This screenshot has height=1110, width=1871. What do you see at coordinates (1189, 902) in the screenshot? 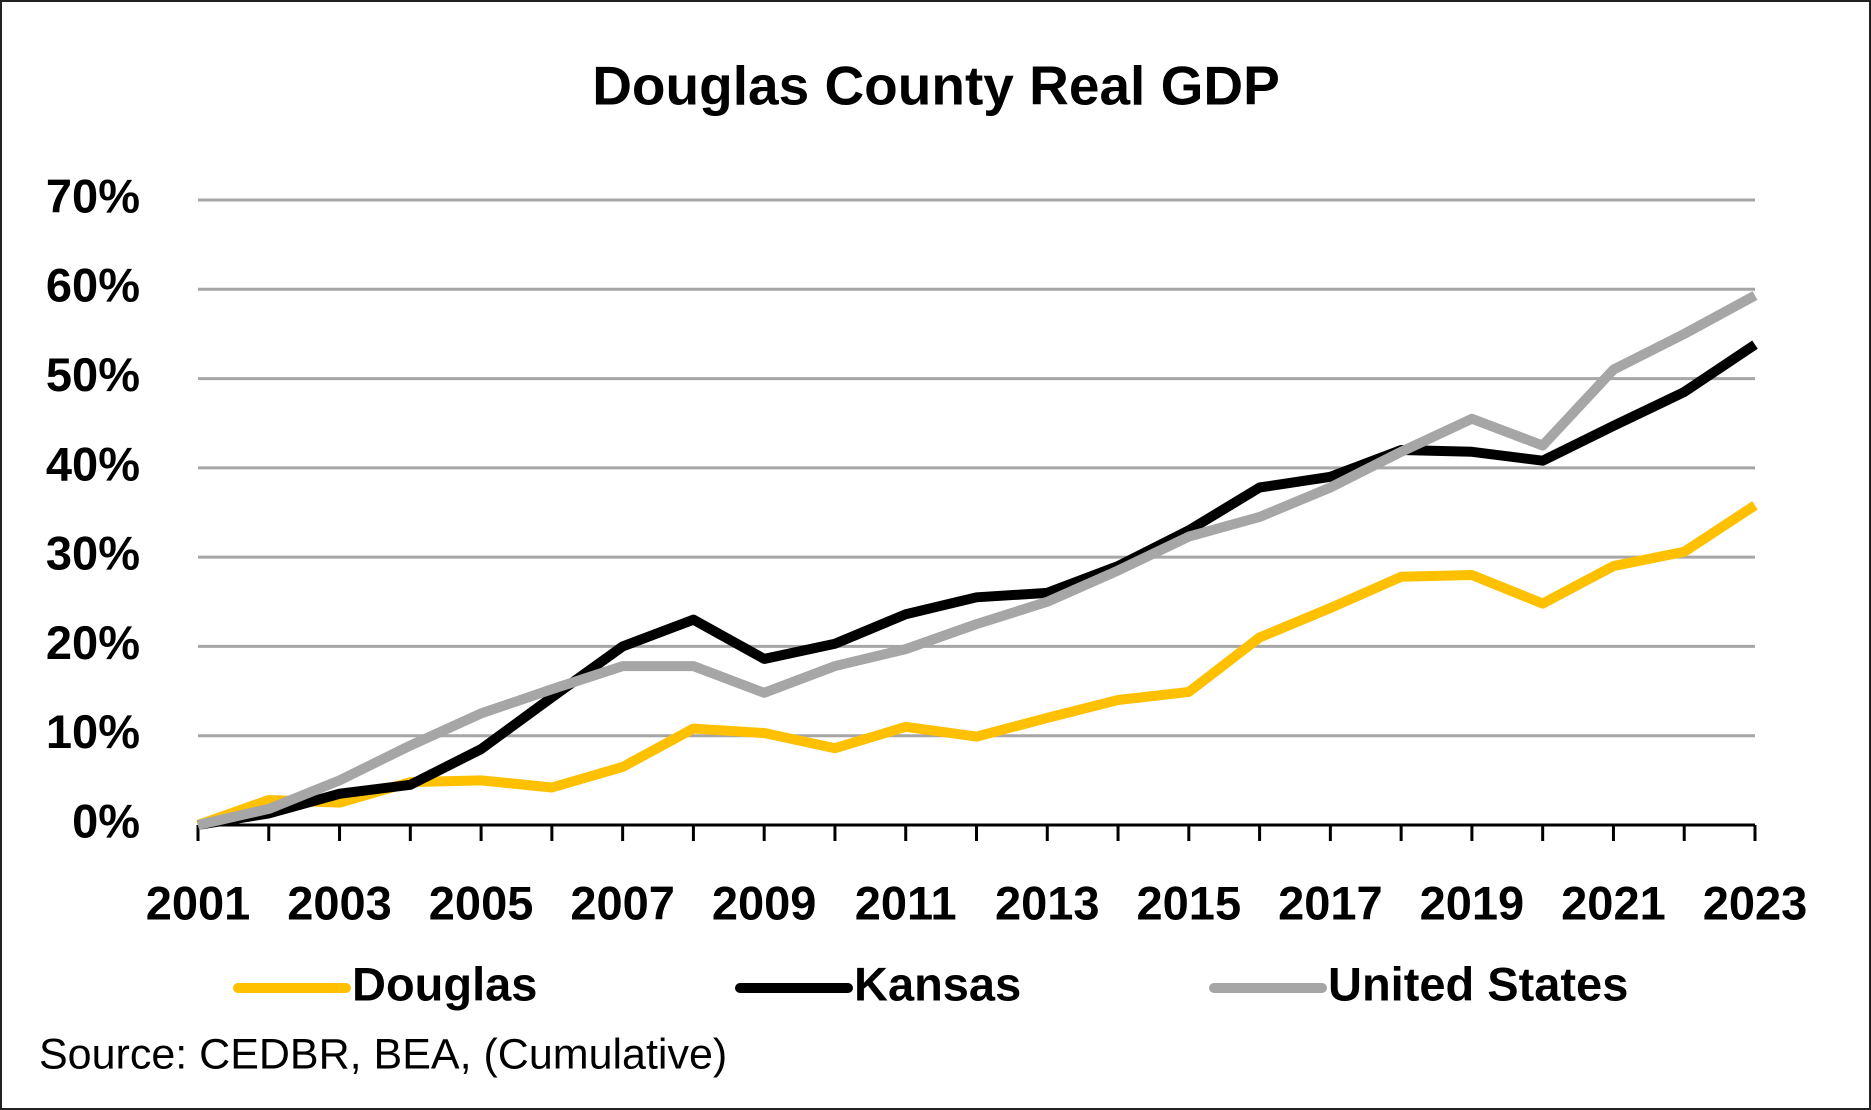
I see `x-tick-label: 2015` at bounding box center [1189, 902].